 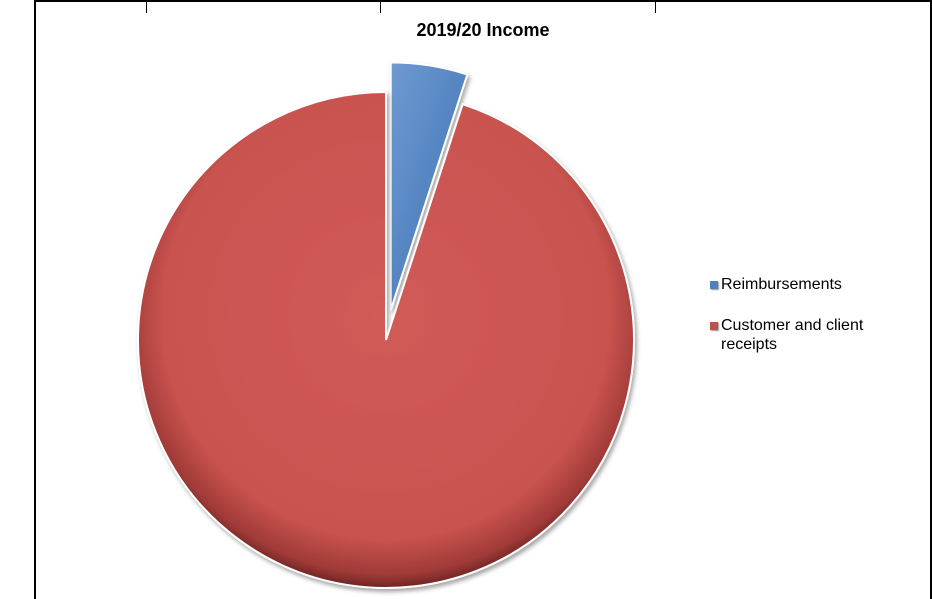 What do you see at coordinates (781, 284) in the screenshot?
I see `legend-label: Reimbursements` at bounding box center [781, 284].